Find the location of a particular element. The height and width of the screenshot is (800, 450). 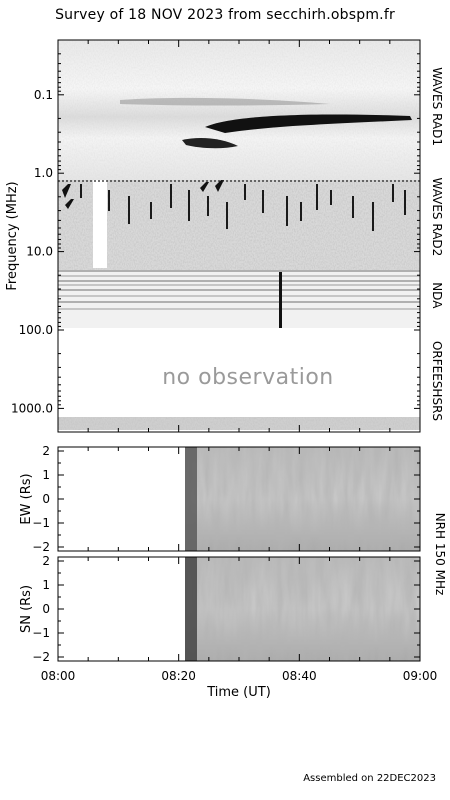

rad1-burst-main is located at coordinates (308, 123).